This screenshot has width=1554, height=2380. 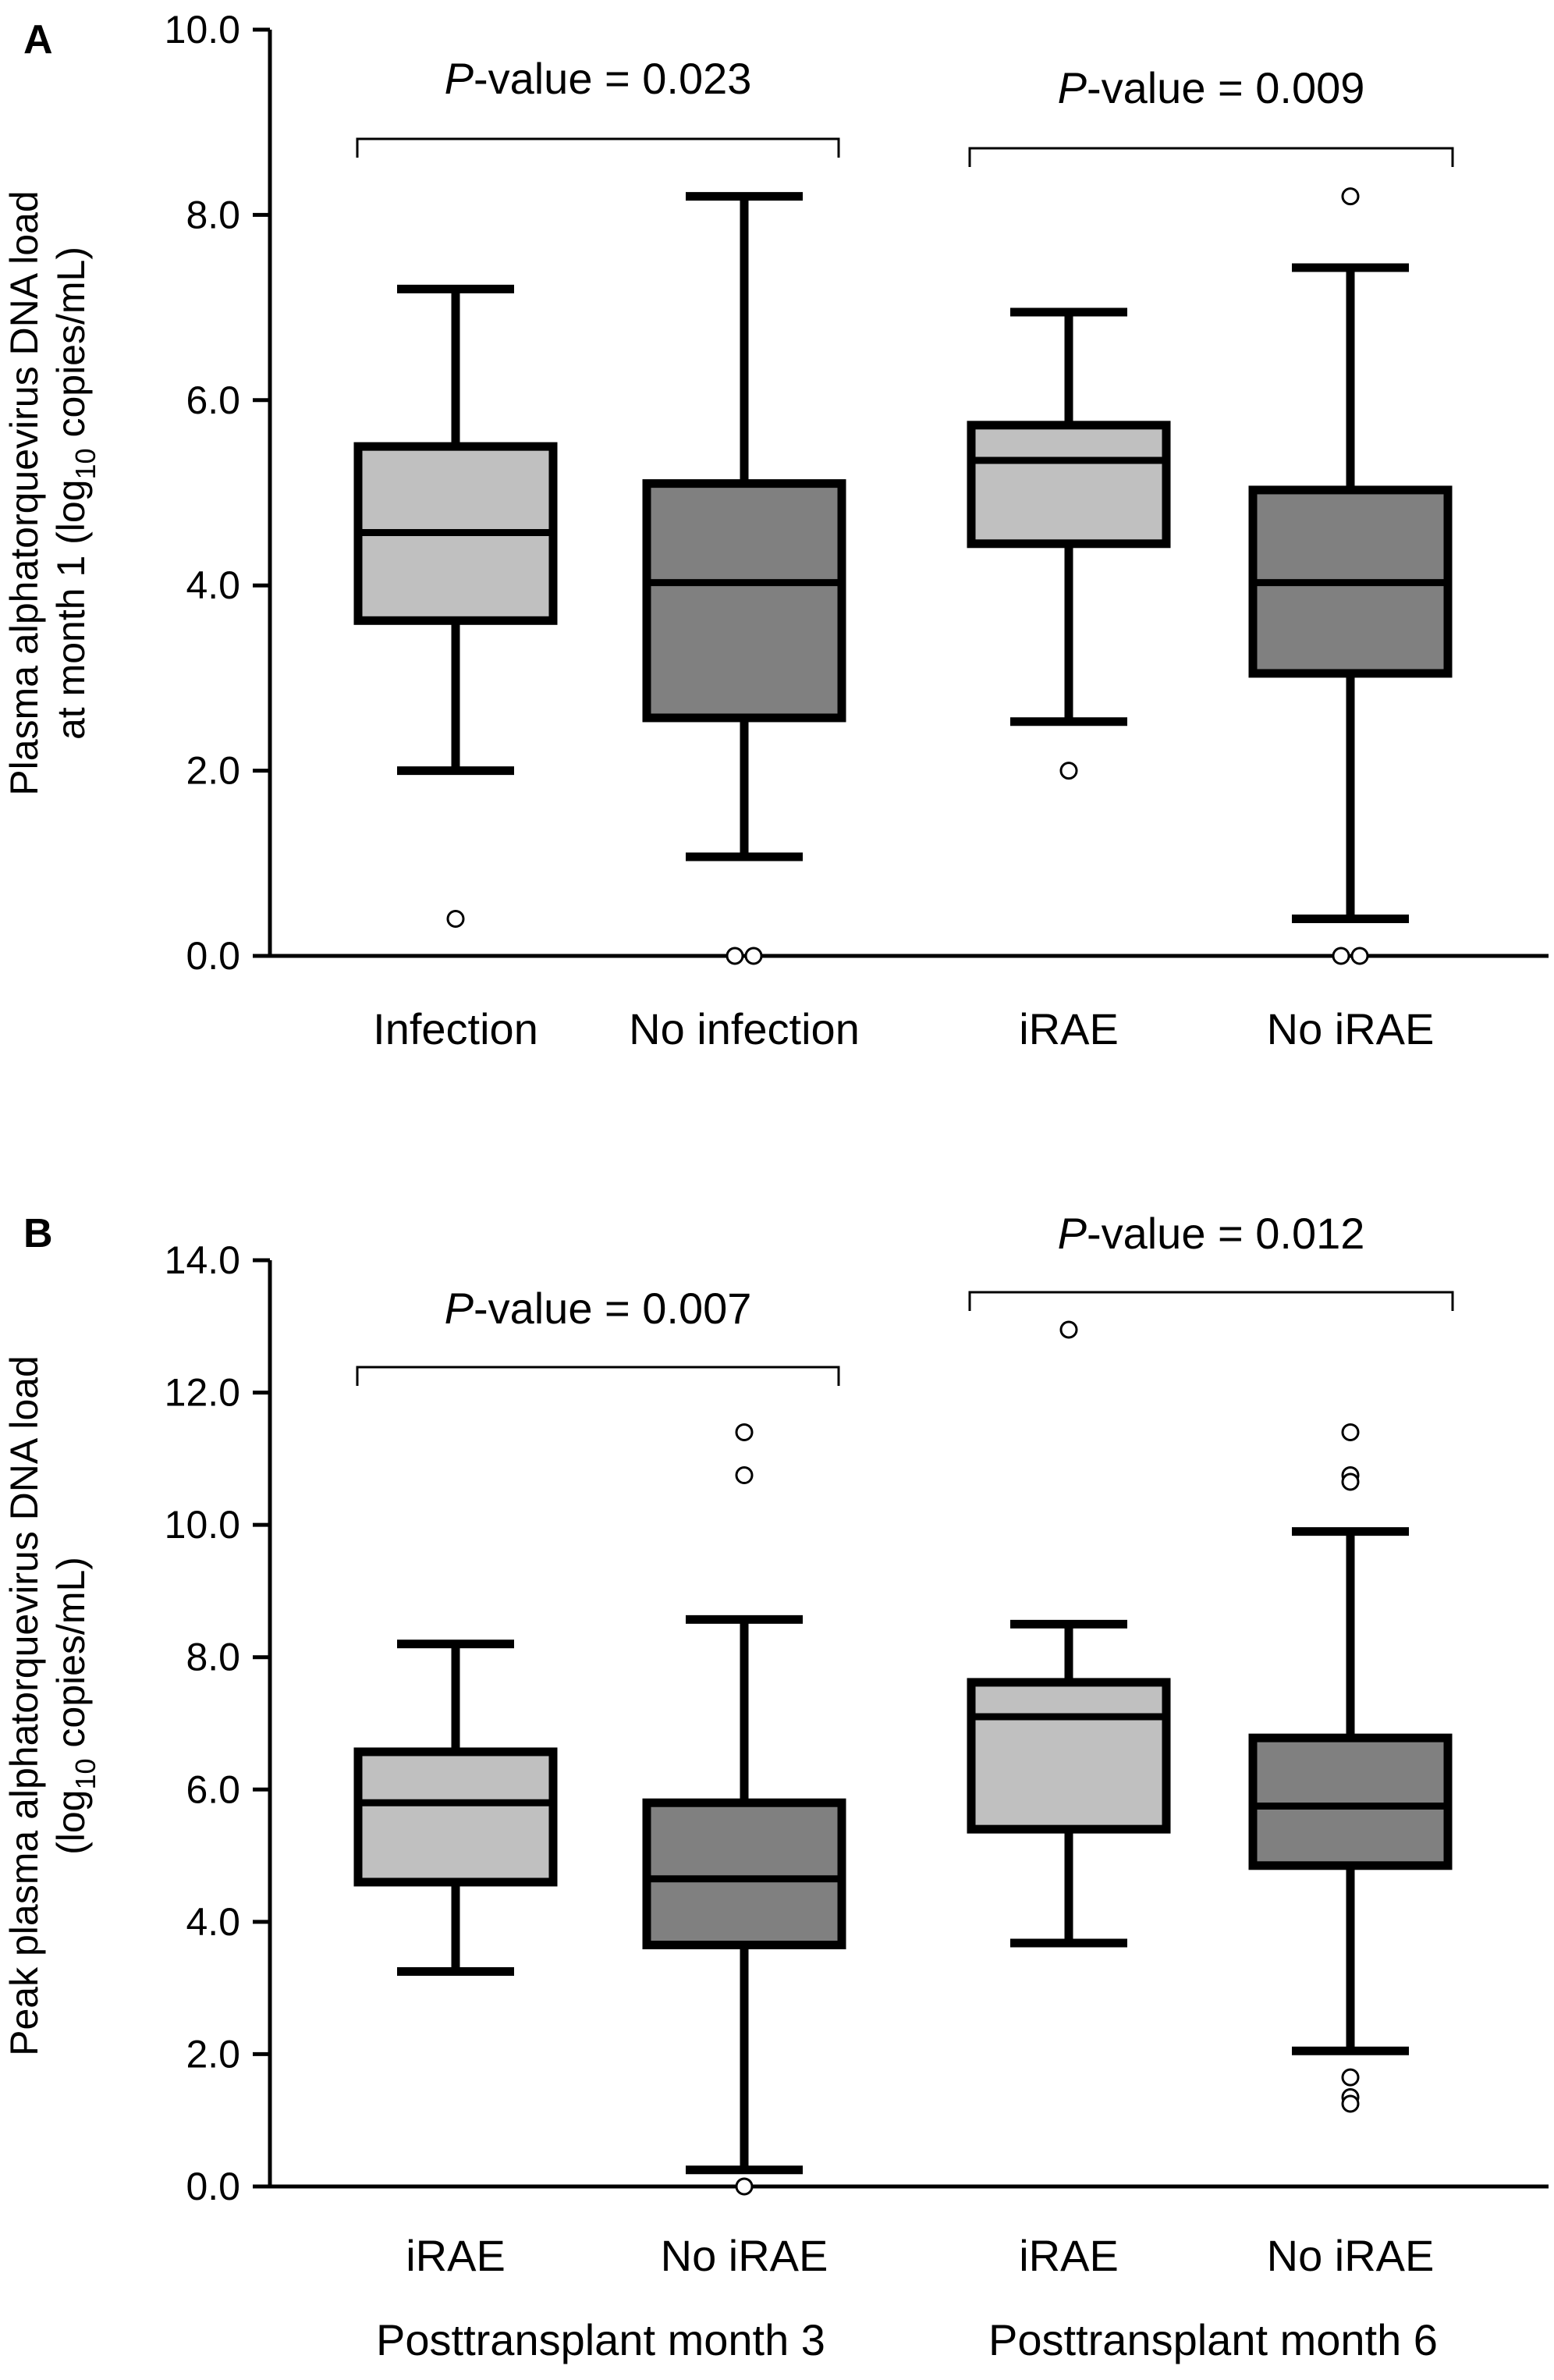 What do you see at coordinates (203, 1260) in the screenshot?
I see `y-tick-label: 14.0` at bounding box center [203, 1260].